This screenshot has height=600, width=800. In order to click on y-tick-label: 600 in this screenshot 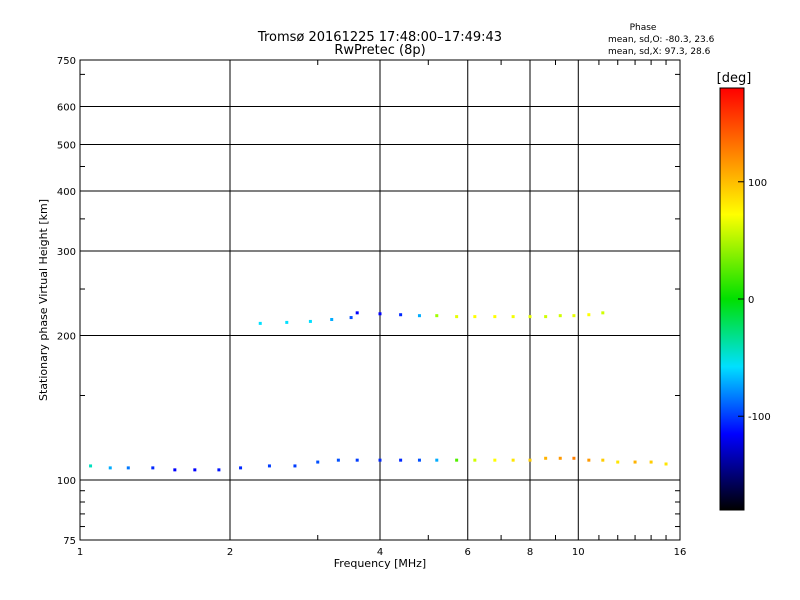, I will do `click(66, 108)`.